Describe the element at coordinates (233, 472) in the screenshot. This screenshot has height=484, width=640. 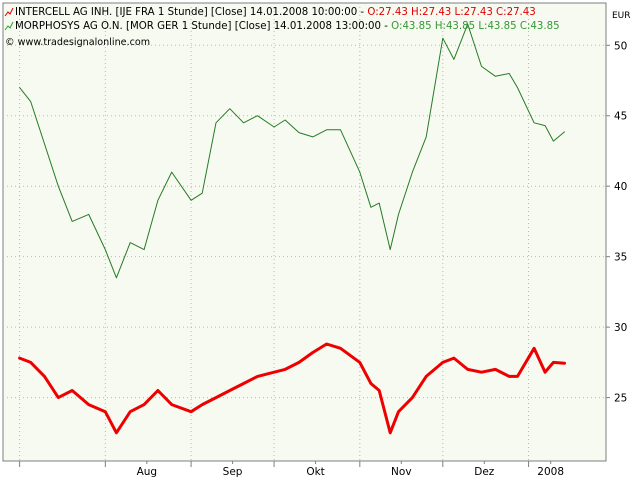
I see `x-tick-label: Sep` at that location.